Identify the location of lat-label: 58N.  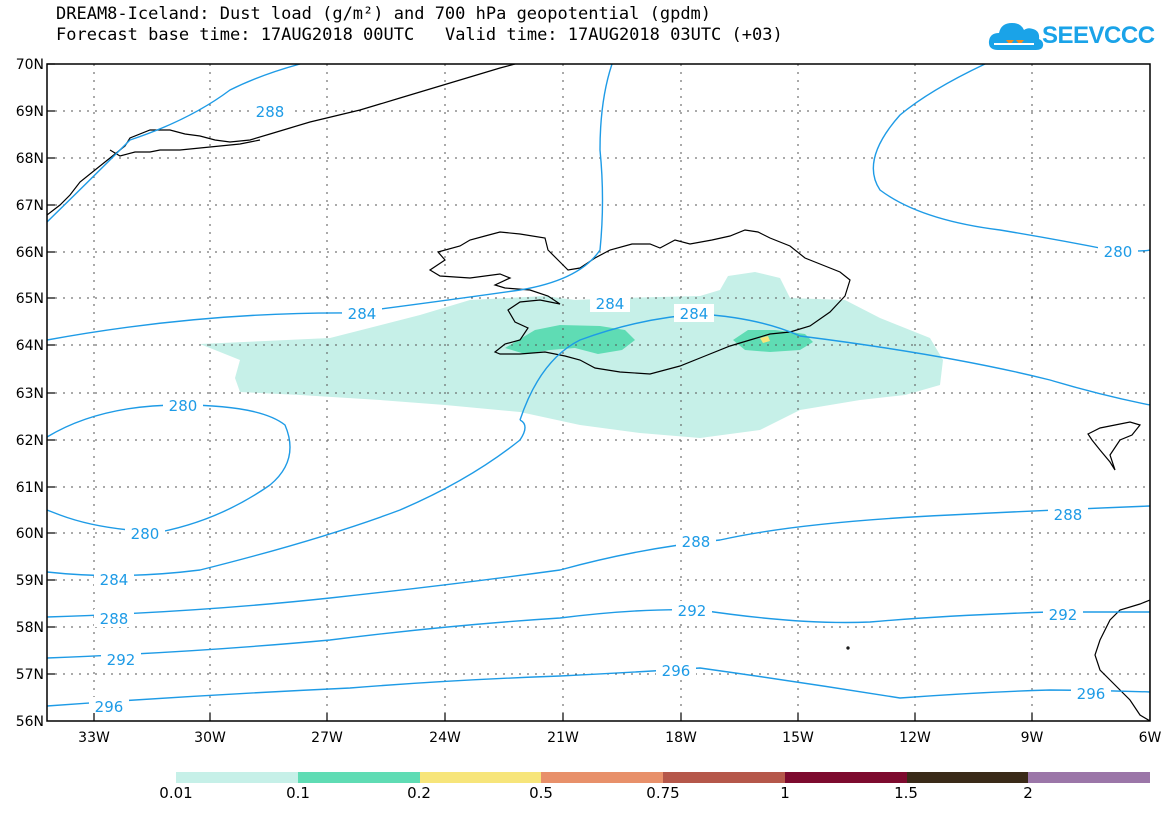
(30, 628).